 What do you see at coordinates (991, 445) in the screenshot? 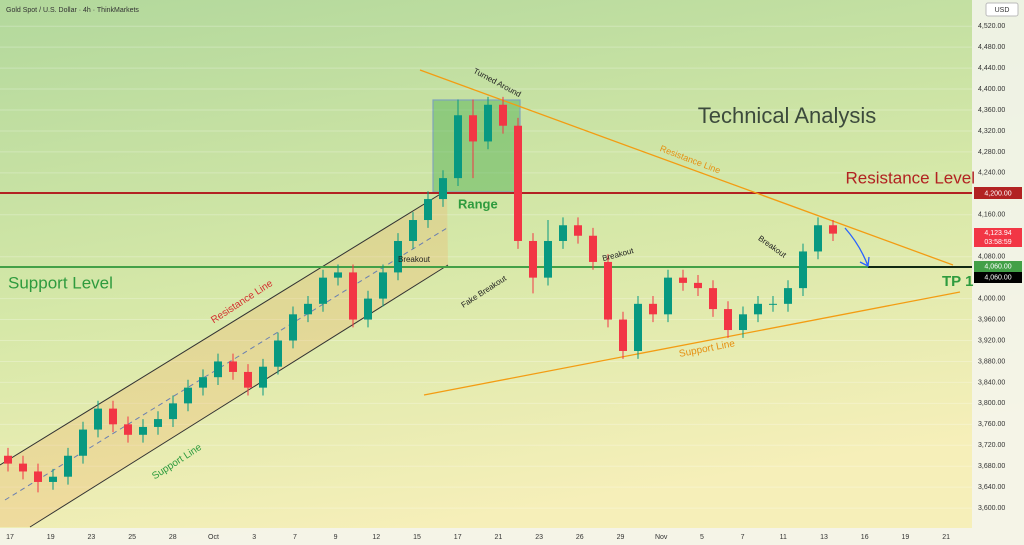
I see `y-tick-label: 3,720.00` at bounding box center [991, 445].